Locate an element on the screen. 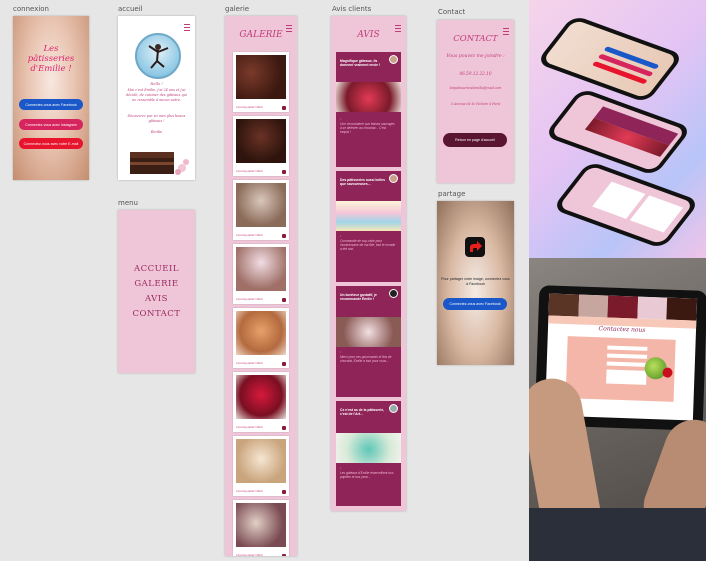  menu-item-accueil: ACCUEIL is located at coordinates (156, 269).